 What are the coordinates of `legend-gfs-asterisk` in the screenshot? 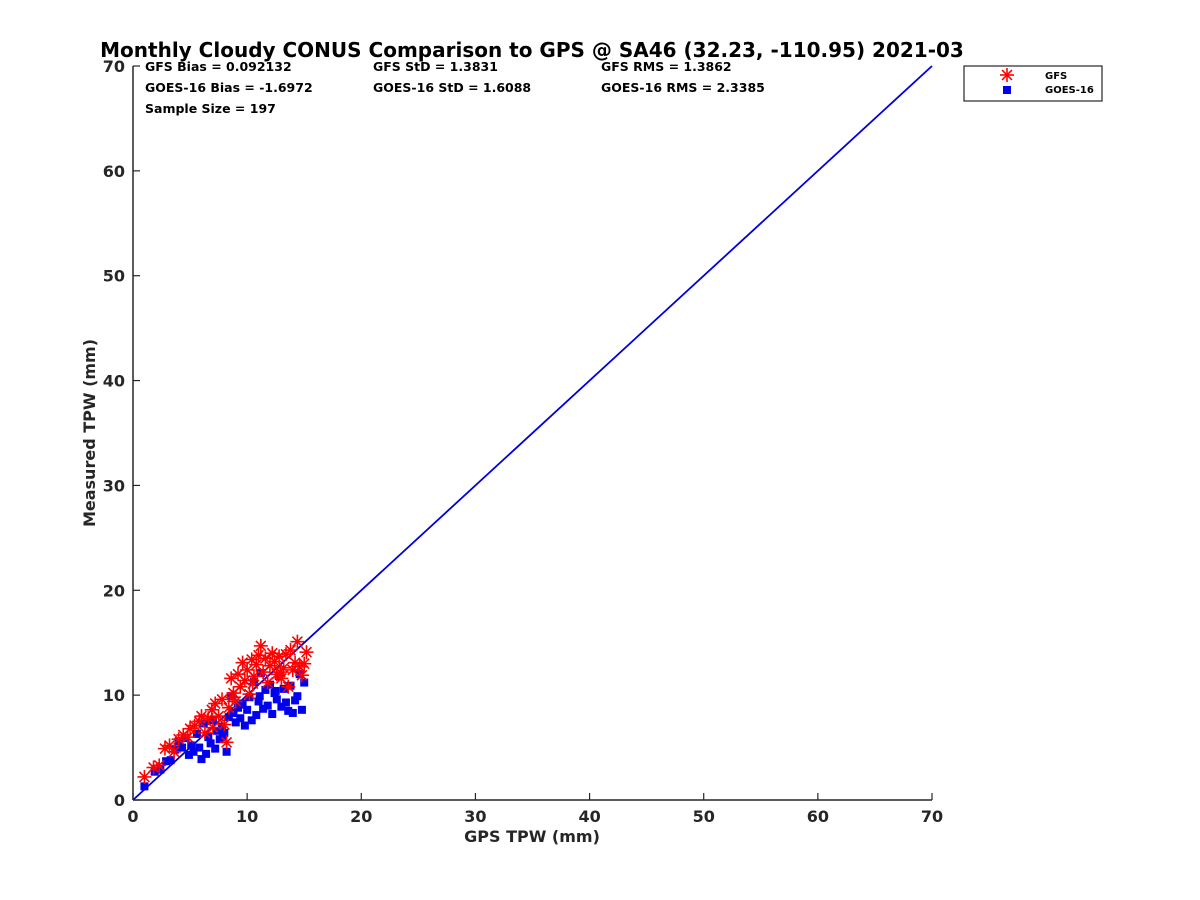 It's located at (1007, 75).